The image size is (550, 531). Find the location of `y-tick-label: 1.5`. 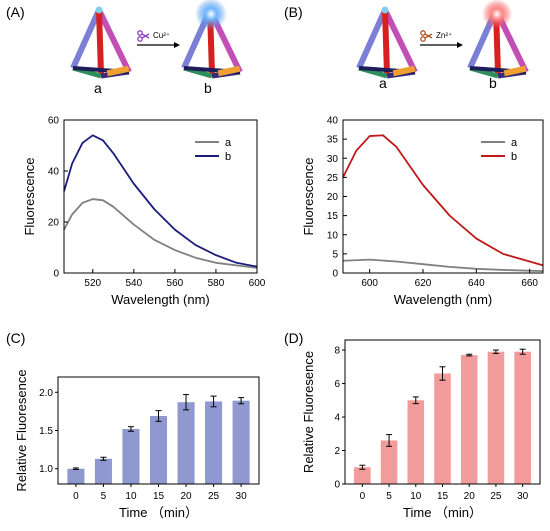

y-tick-label: 1.5 is located at coordinates (46, 431).